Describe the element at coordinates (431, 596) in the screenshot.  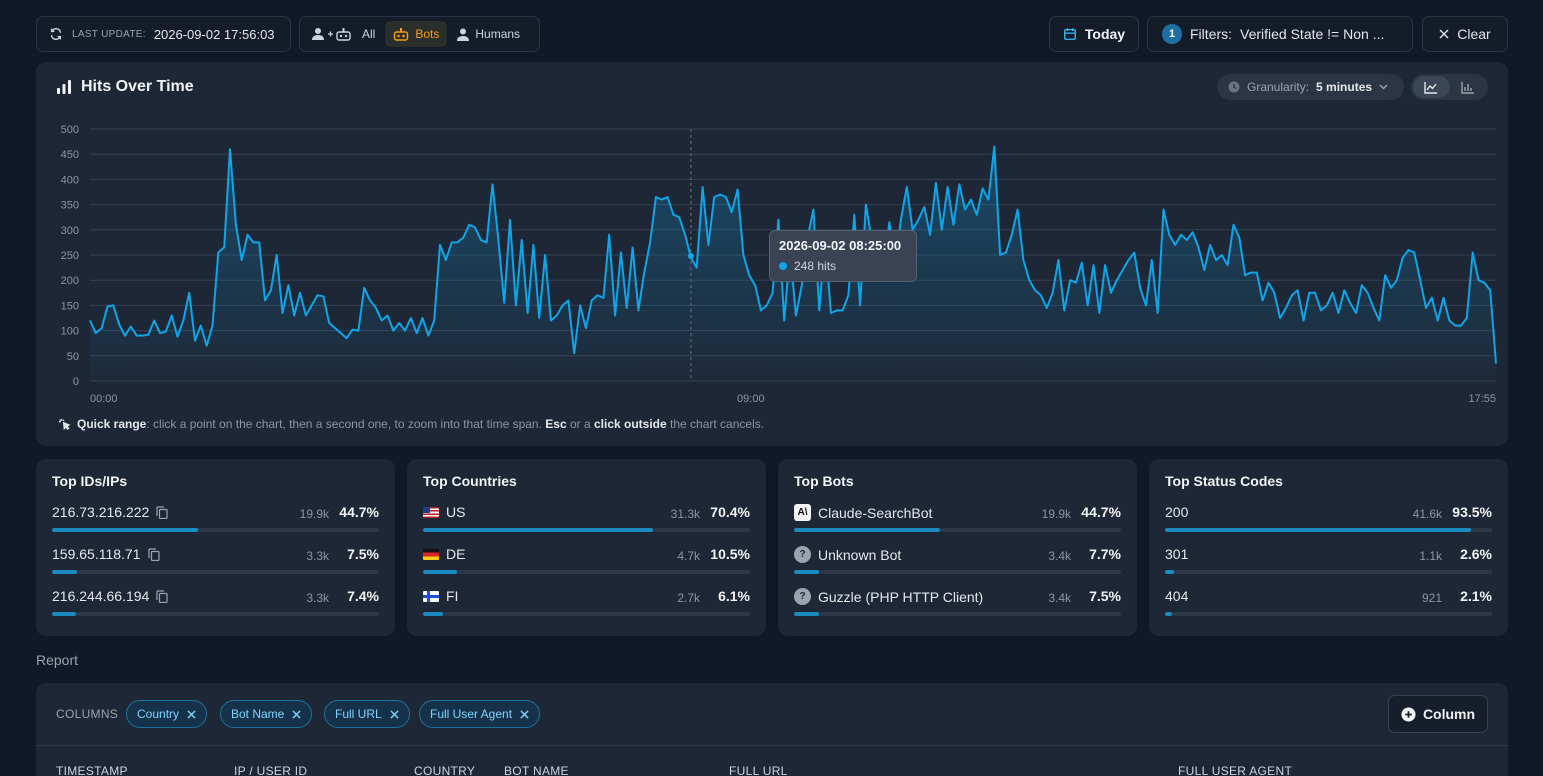
I see `flag-fi-icon` at that location.